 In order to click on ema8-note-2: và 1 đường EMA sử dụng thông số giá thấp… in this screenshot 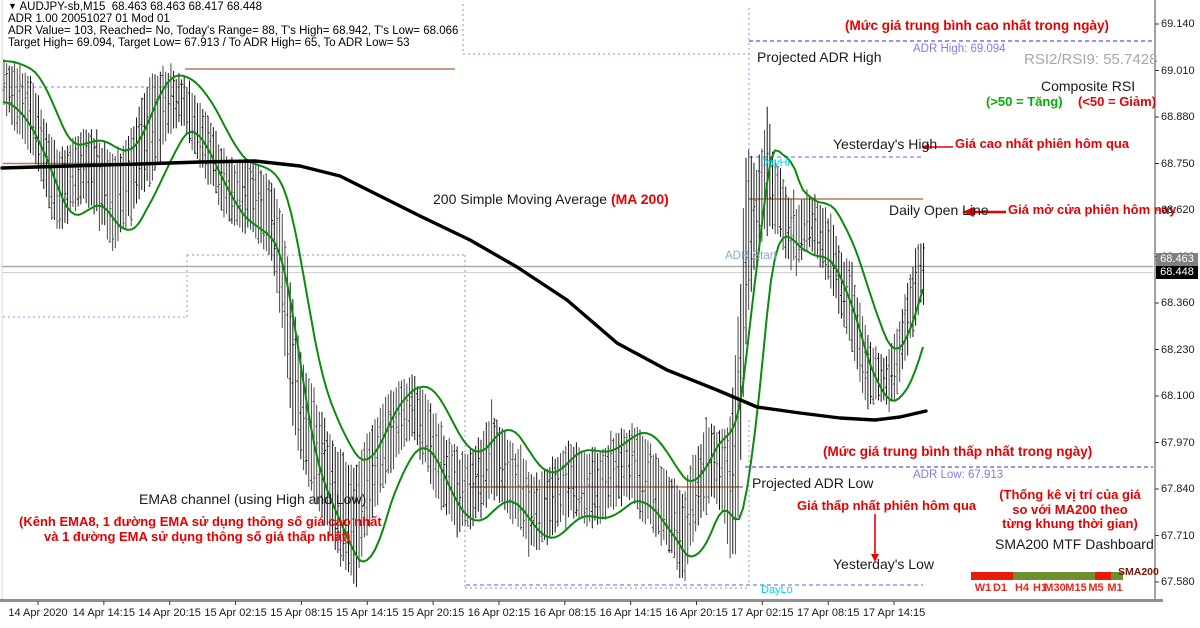, I will do `click(197, 536)`.